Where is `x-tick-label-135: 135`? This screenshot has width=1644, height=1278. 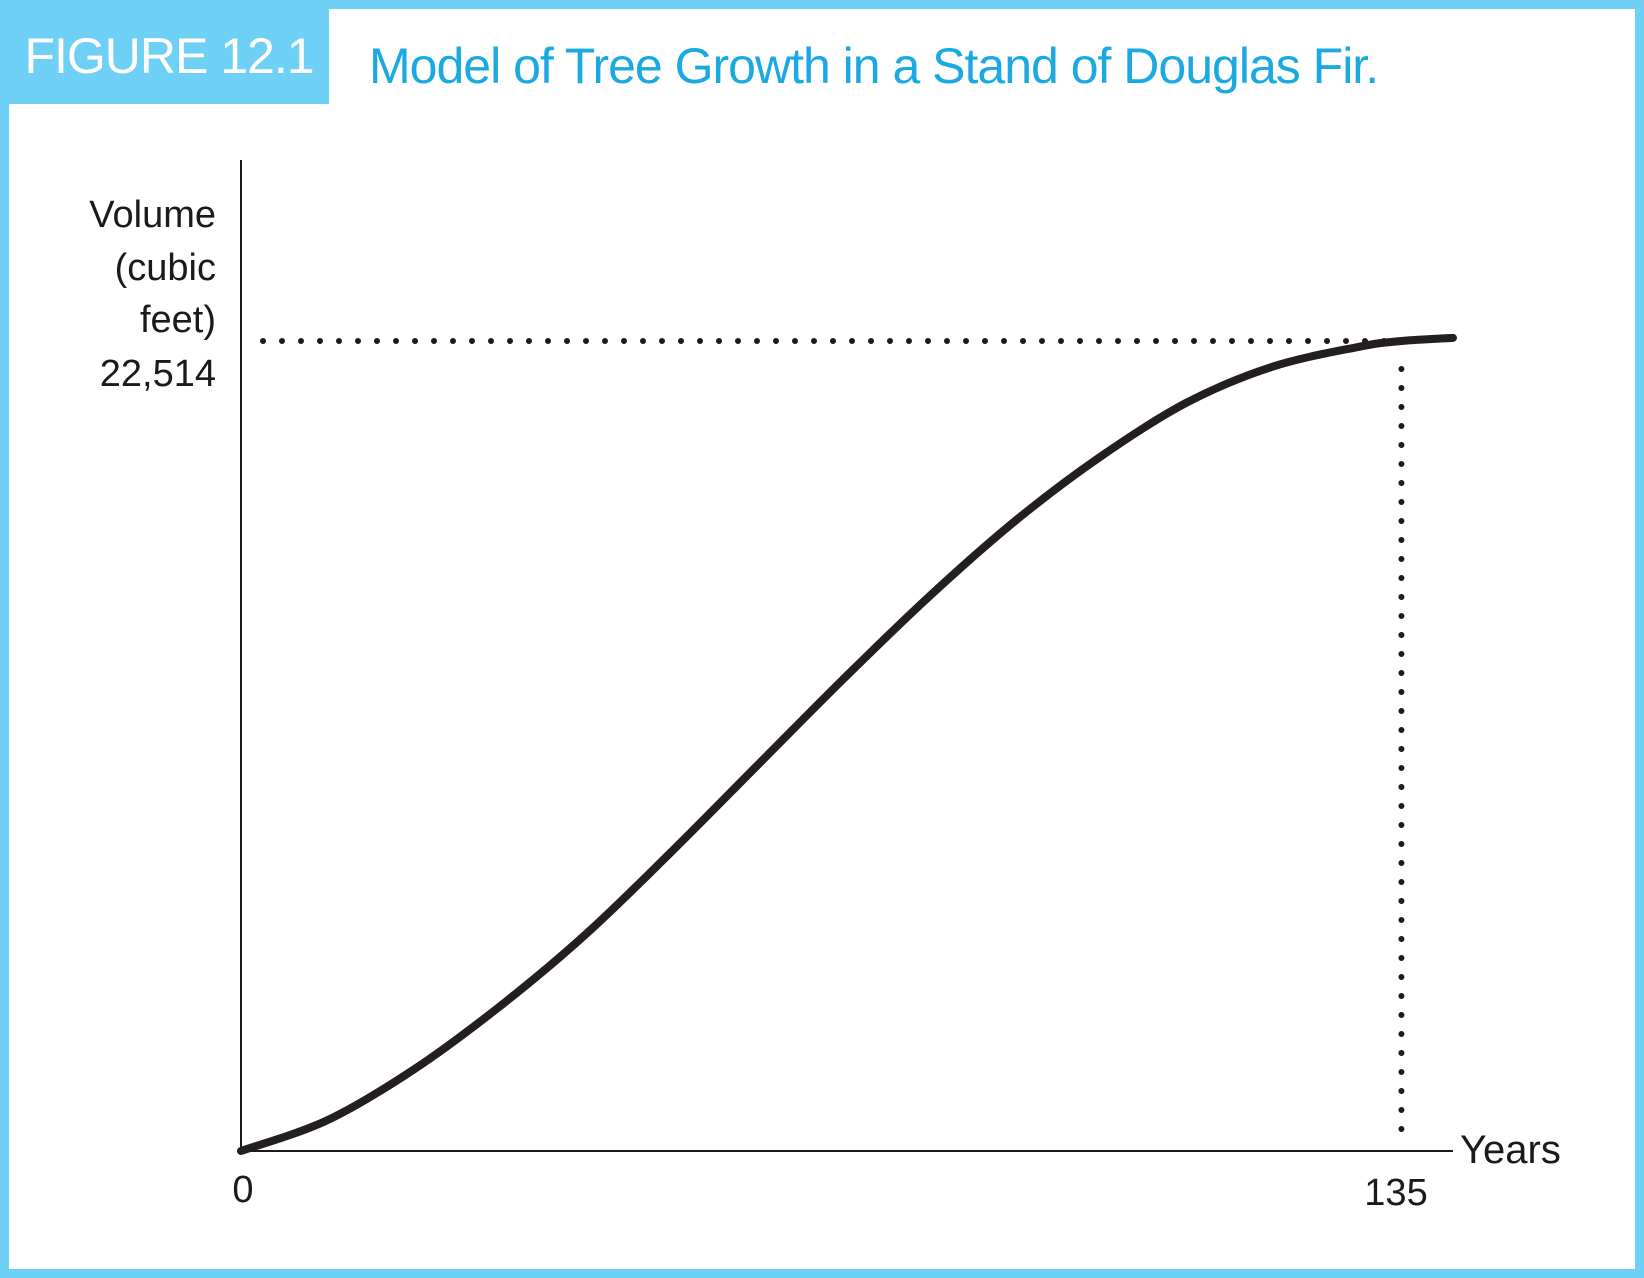
x-tick-label-135: 135 is located at coordinates (1395, 1193).